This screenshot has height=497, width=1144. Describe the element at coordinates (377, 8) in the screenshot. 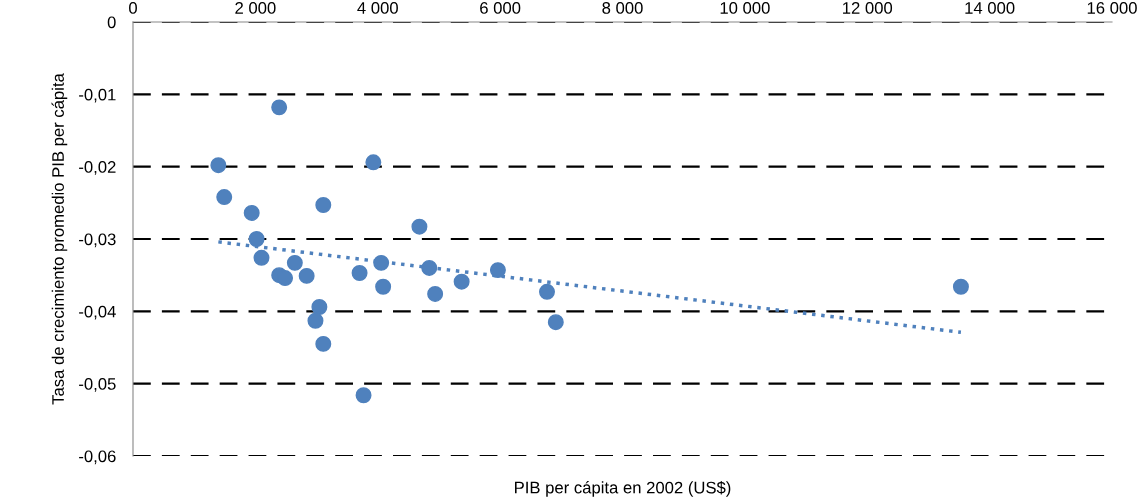

I see `x-tick-label: 4 000` at that location.